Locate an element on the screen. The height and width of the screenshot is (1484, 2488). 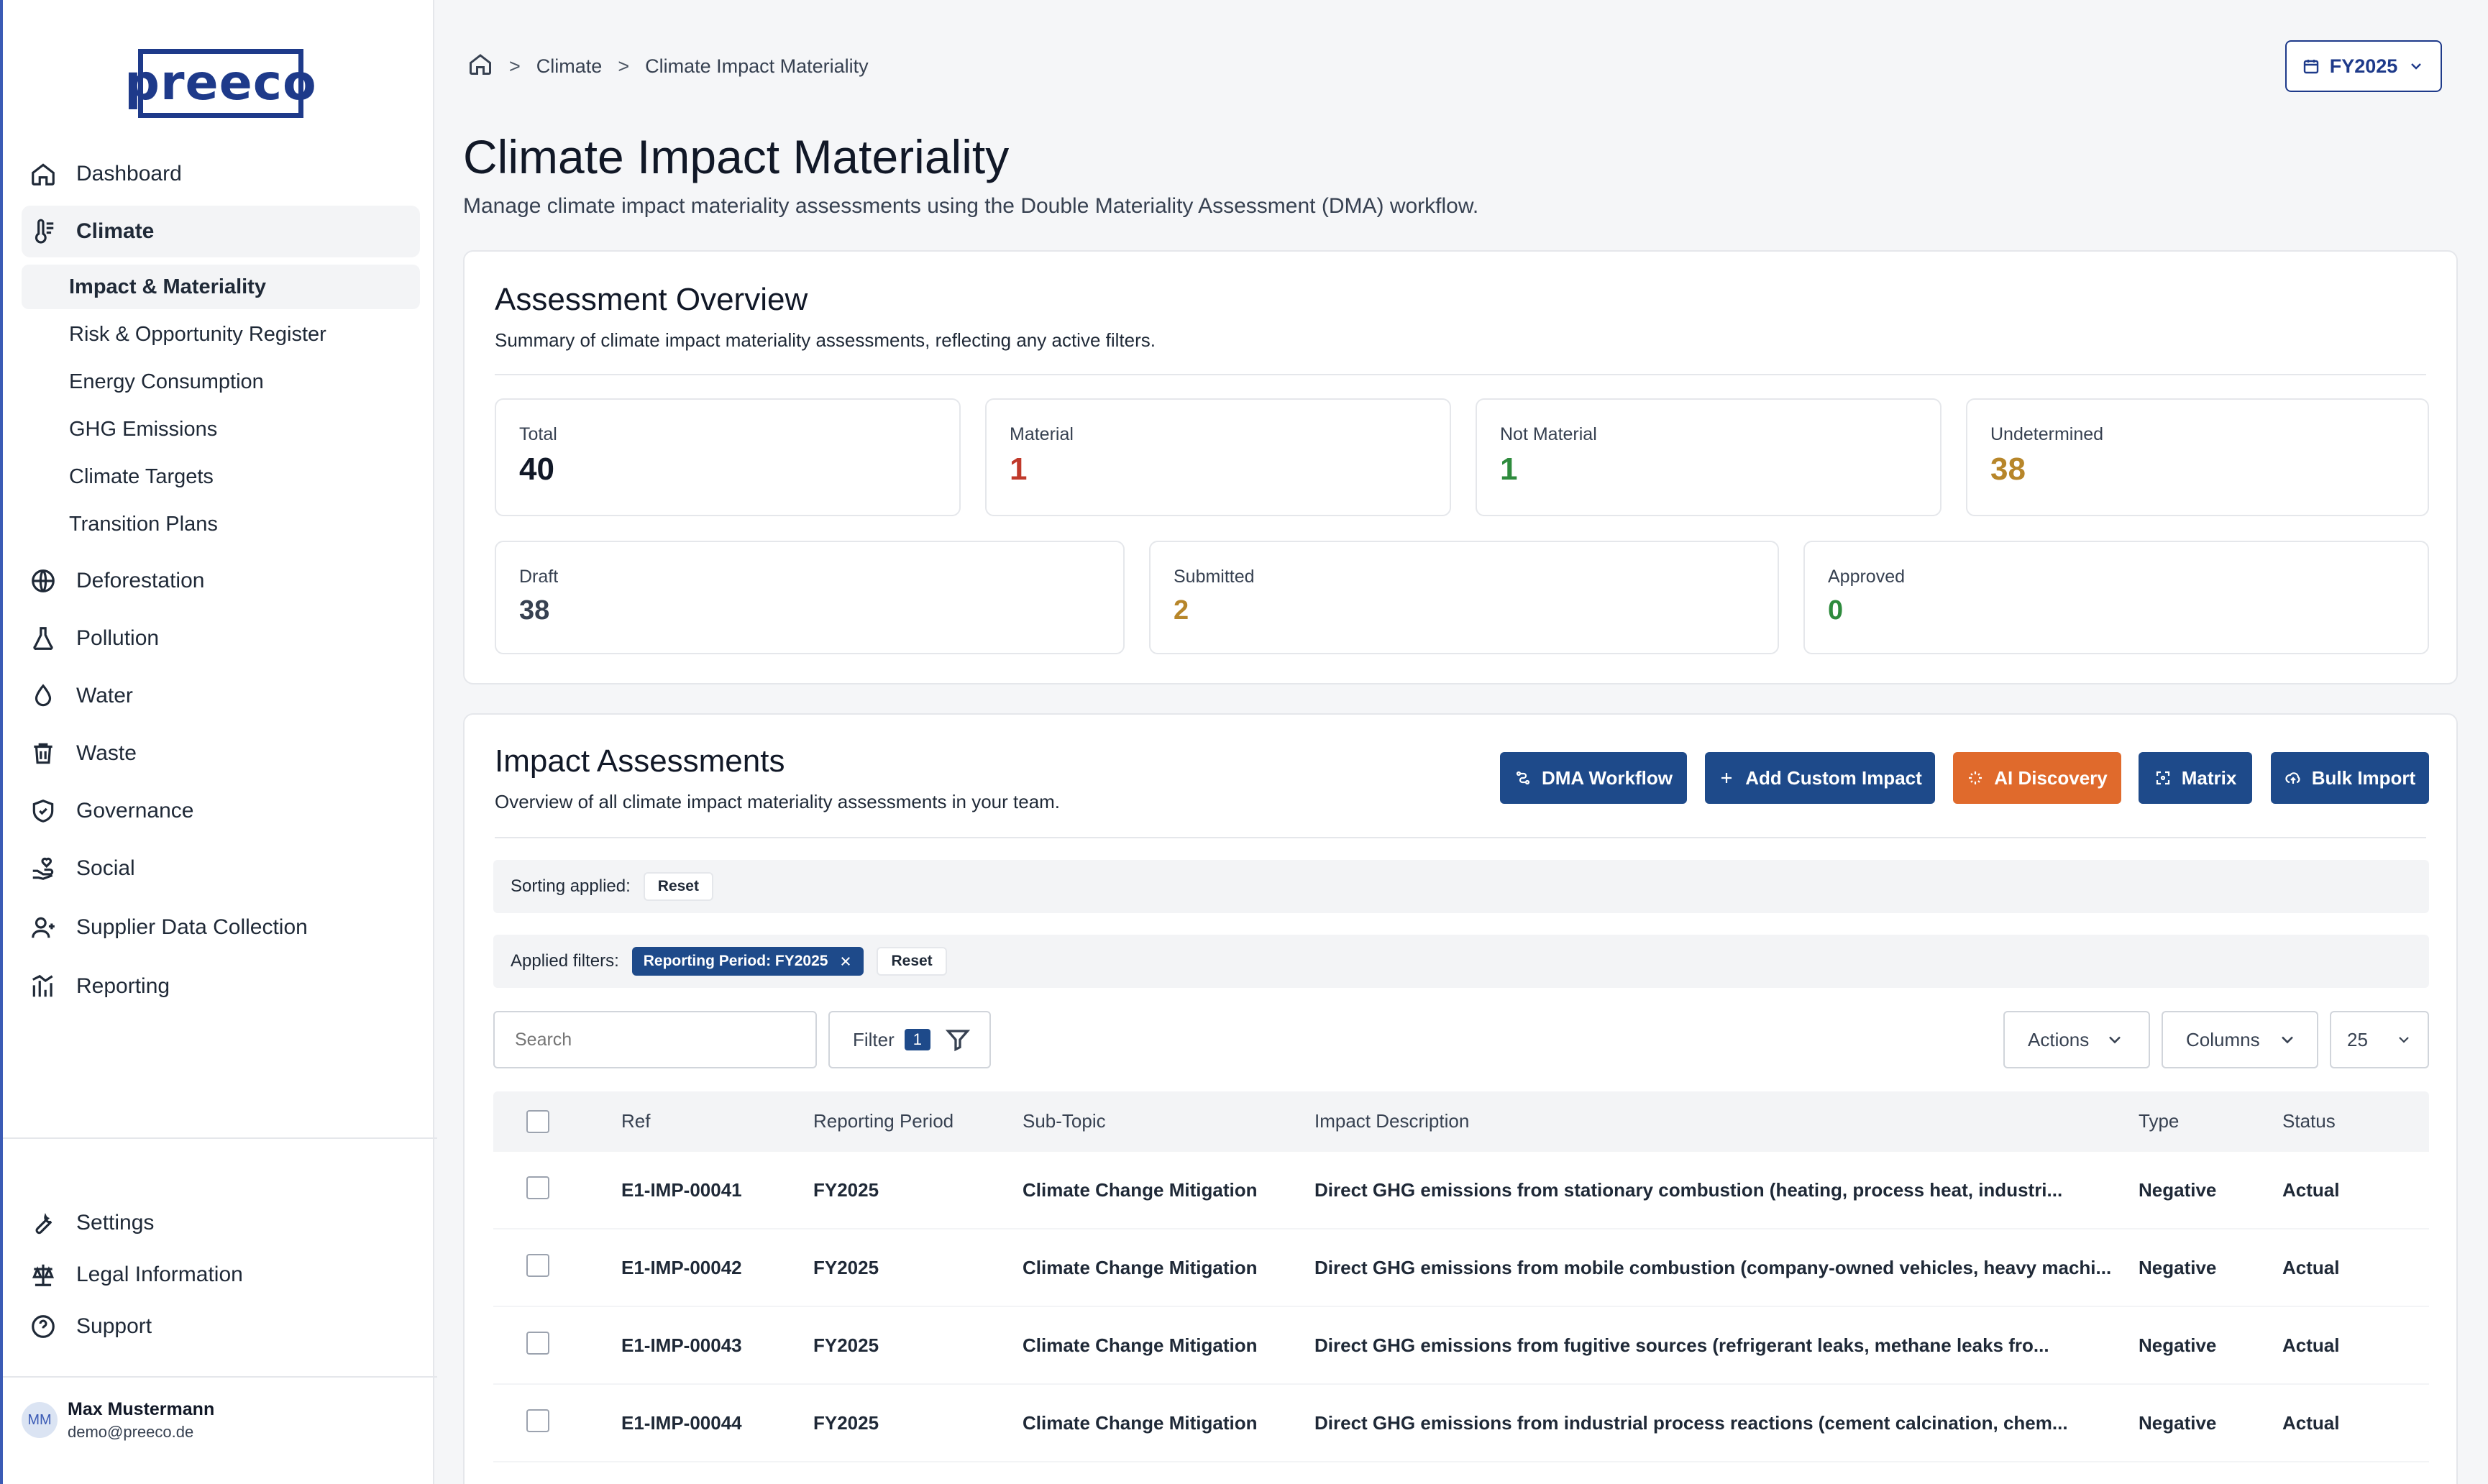
sidebar-item-legal: Legal Information is located at coordinates (221, 1275).